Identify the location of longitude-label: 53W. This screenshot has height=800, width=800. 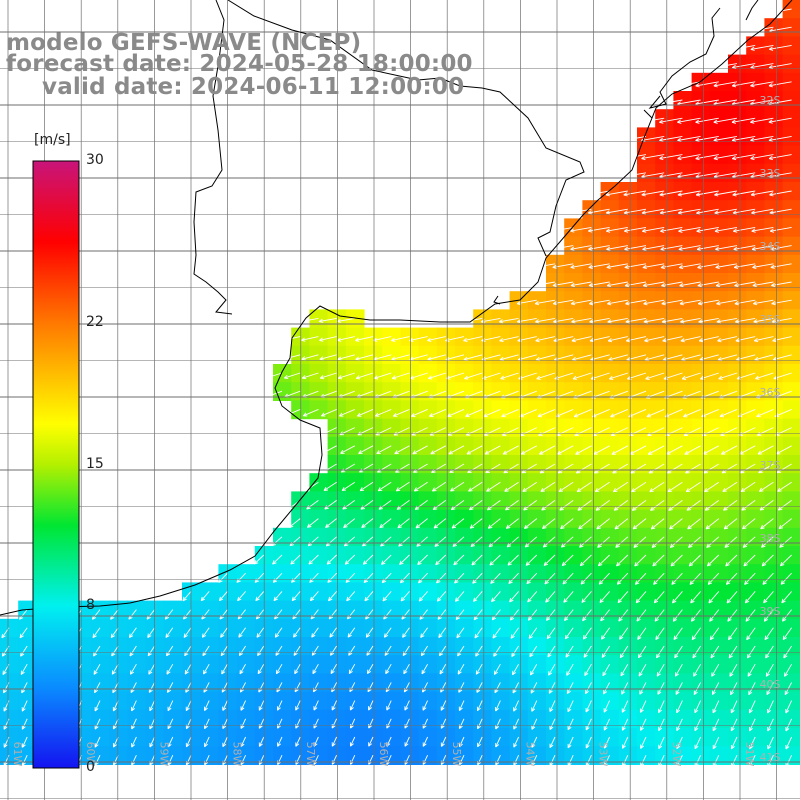
(603, 754).